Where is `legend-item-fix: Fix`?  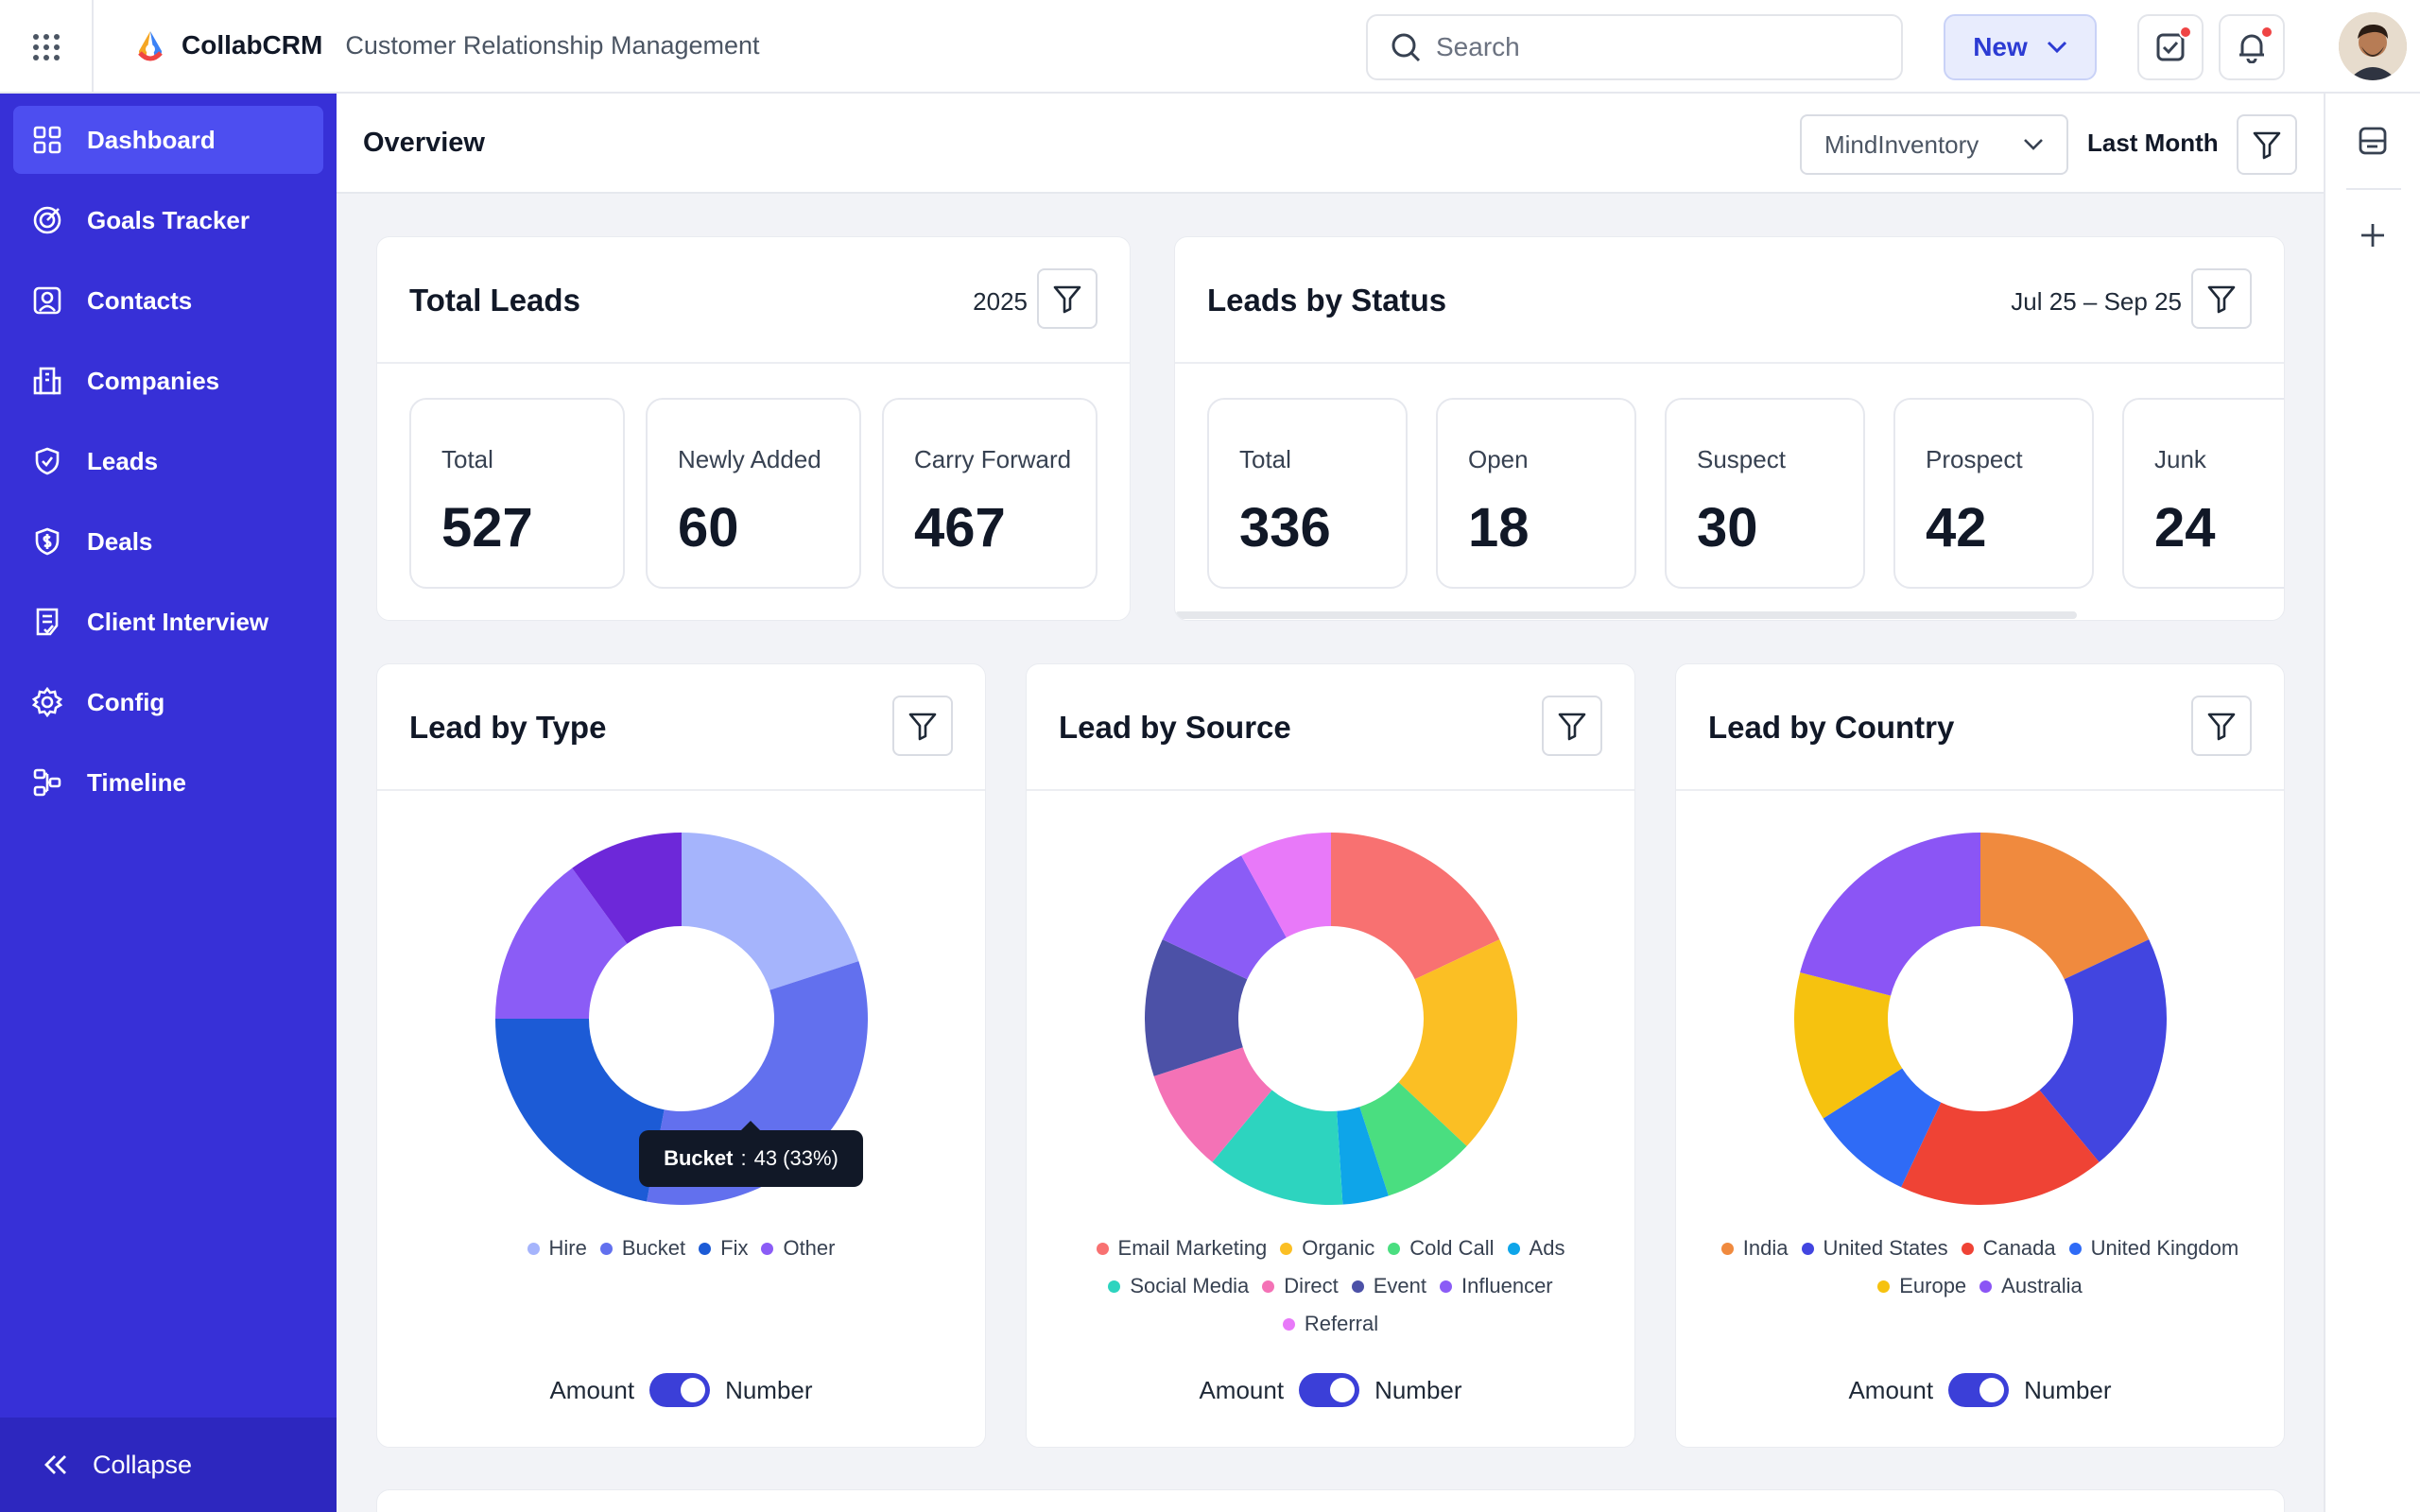 legend-item-fix: Fix is located at coordinates (723, 1248).